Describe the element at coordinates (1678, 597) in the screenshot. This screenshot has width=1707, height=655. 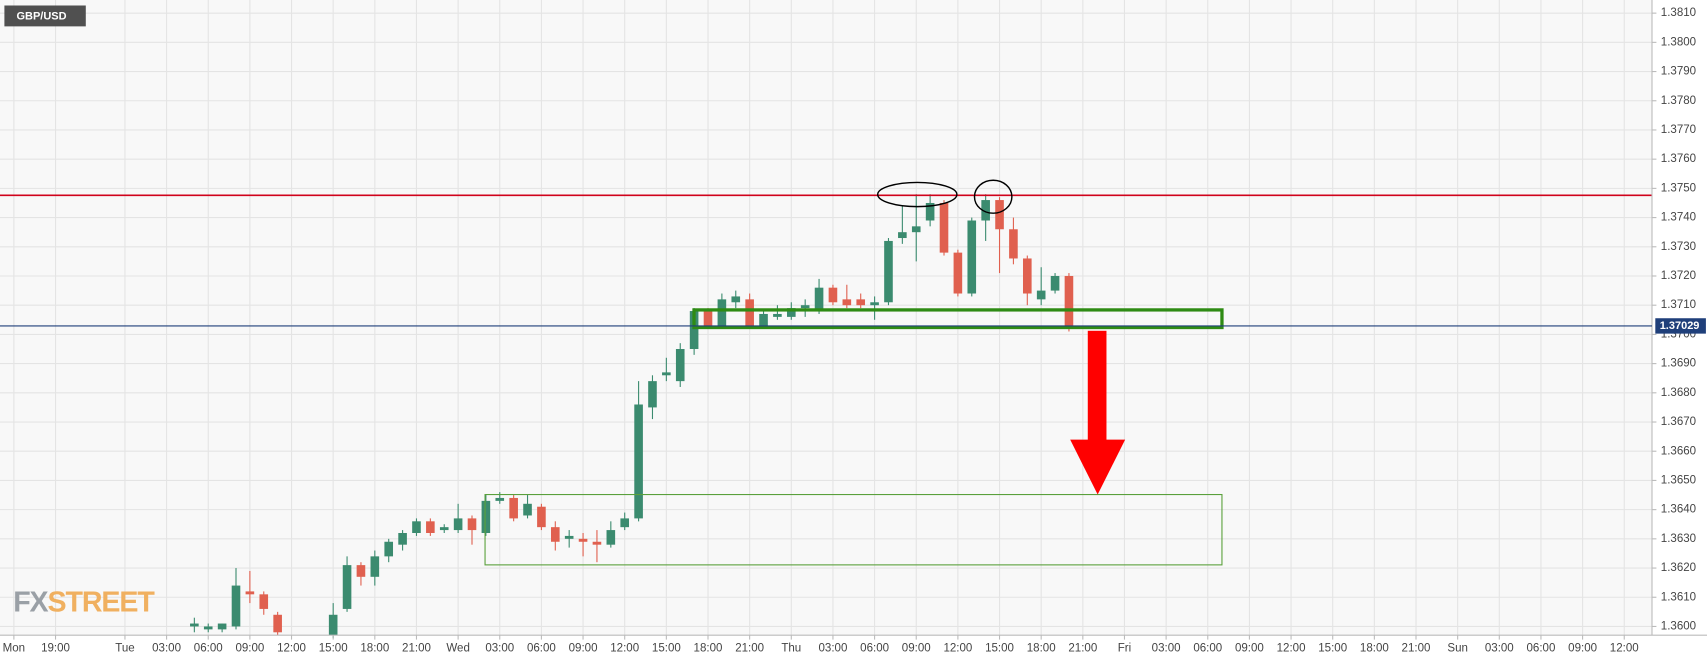
I see `y-tick-label: 1.3610` at that location.